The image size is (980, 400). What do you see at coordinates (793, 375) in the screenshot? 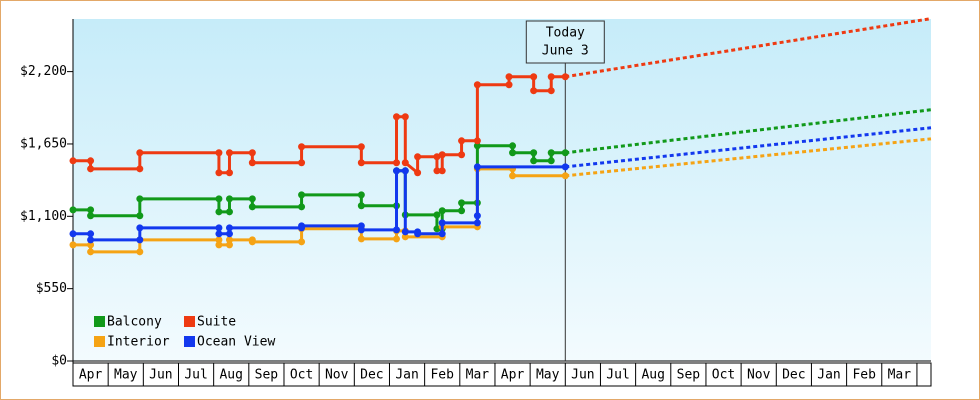
I see `month-label: Dec` at bounding box center [793, 375].